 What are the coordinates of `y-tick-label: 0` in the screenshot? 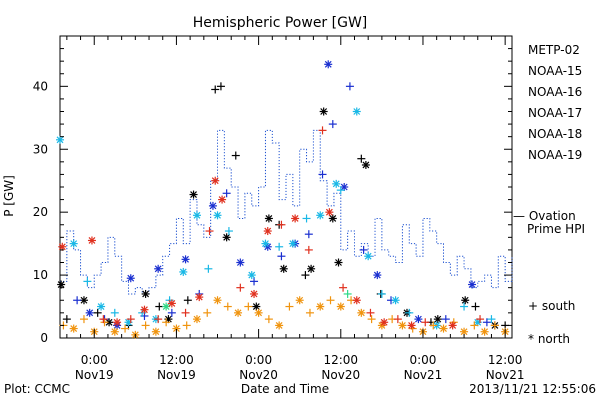 It's located at (44, 338).